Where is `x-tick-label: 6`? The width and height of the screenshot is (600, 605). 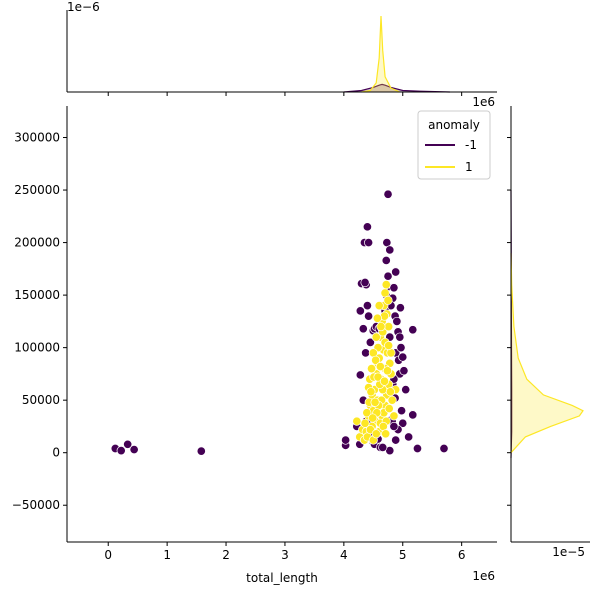
x-tick-label: 6 is located at coordinates (462, 555).